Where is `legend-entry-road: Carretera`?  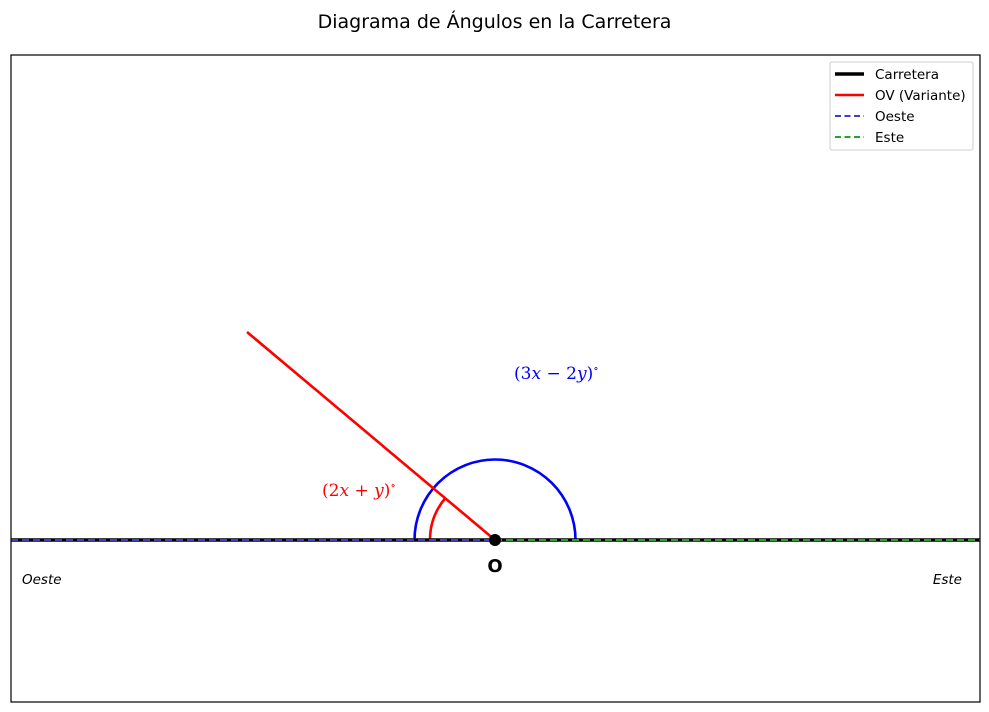
legend-entry-road: Carretera is located at coordinates (887, 75).